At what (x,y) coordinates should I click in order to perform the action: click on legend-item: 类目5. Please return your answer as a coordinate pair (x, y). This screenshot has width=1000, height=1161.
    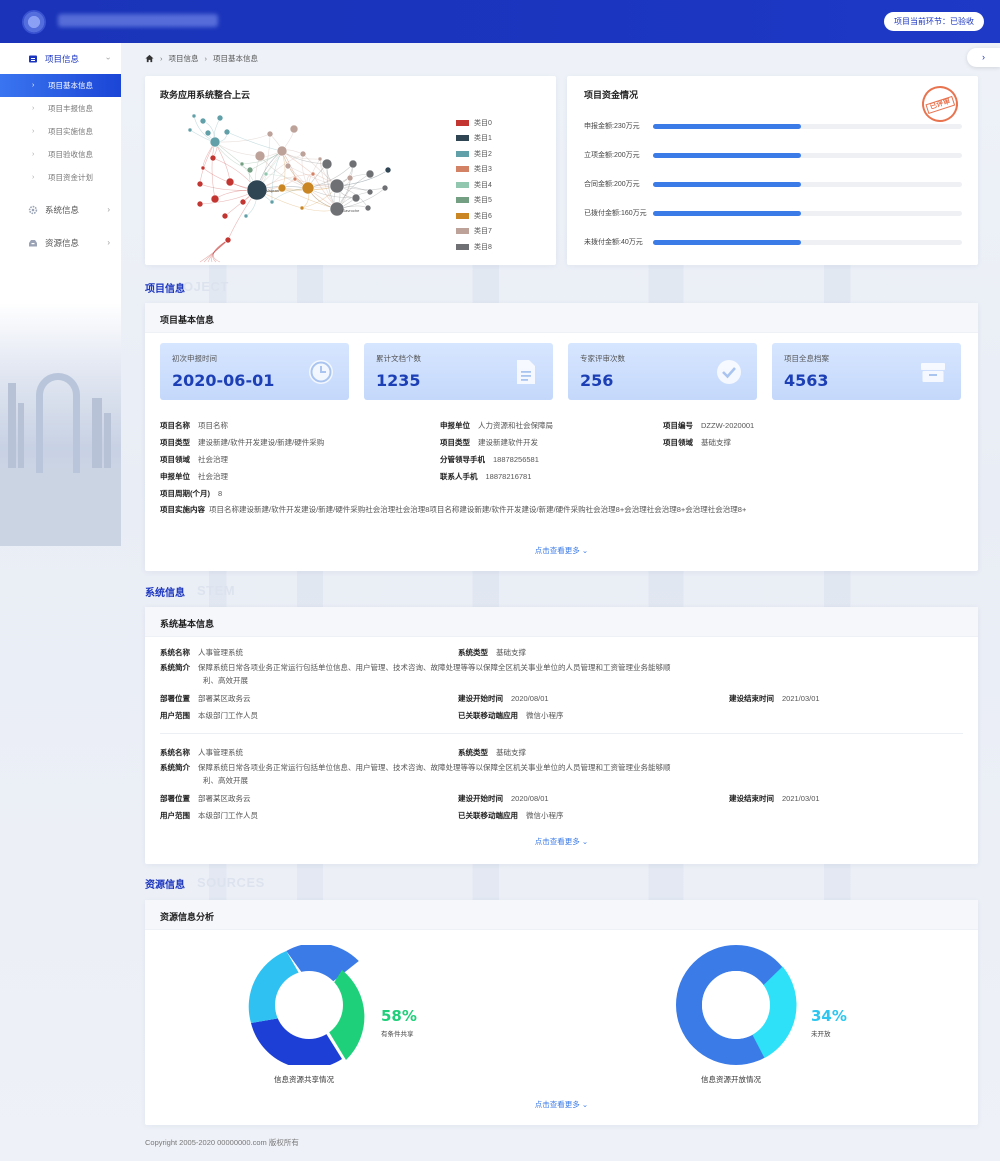
    Looking at the image, I should click on (474, 201).